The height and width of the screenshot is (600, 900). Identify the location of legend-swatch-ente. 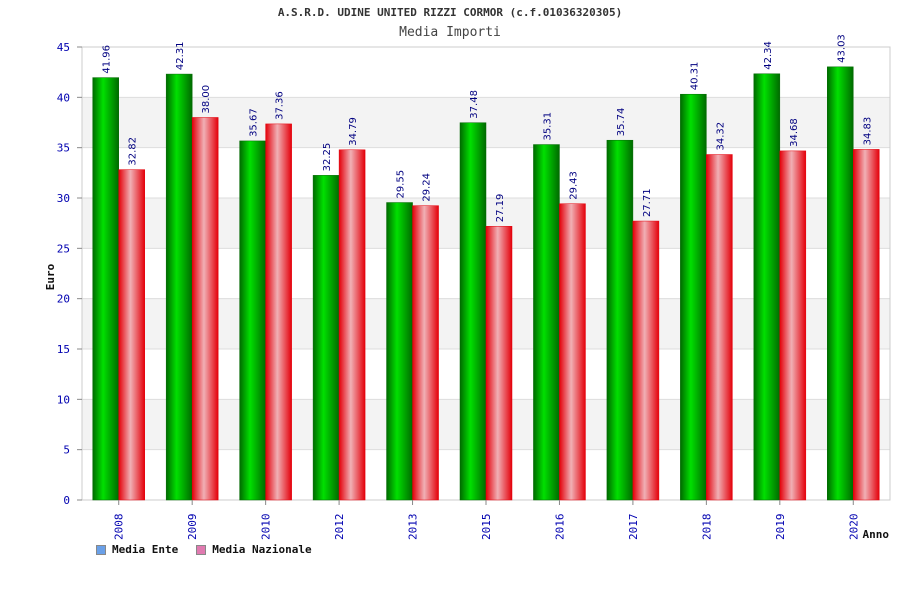
(101, 549).